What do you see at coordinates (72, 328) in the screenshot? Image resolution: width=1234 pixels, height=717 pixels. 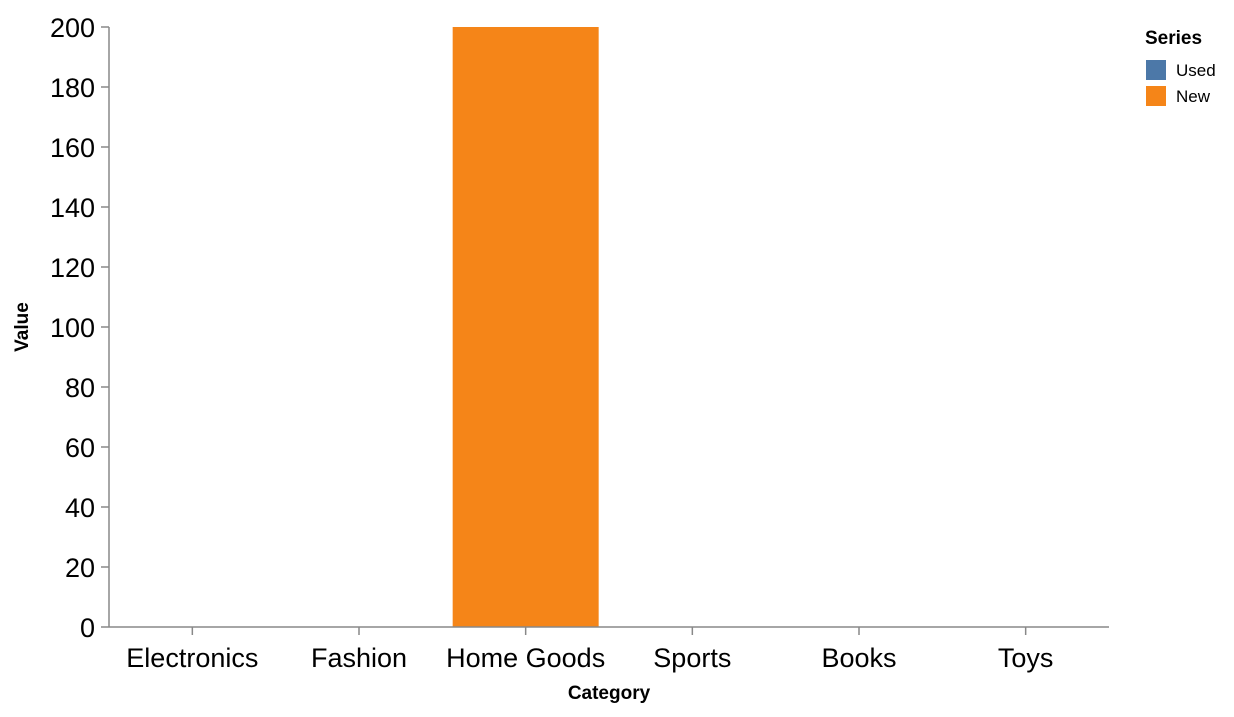 I see `y-tick-label: 100` at bounding box center [72, 328].